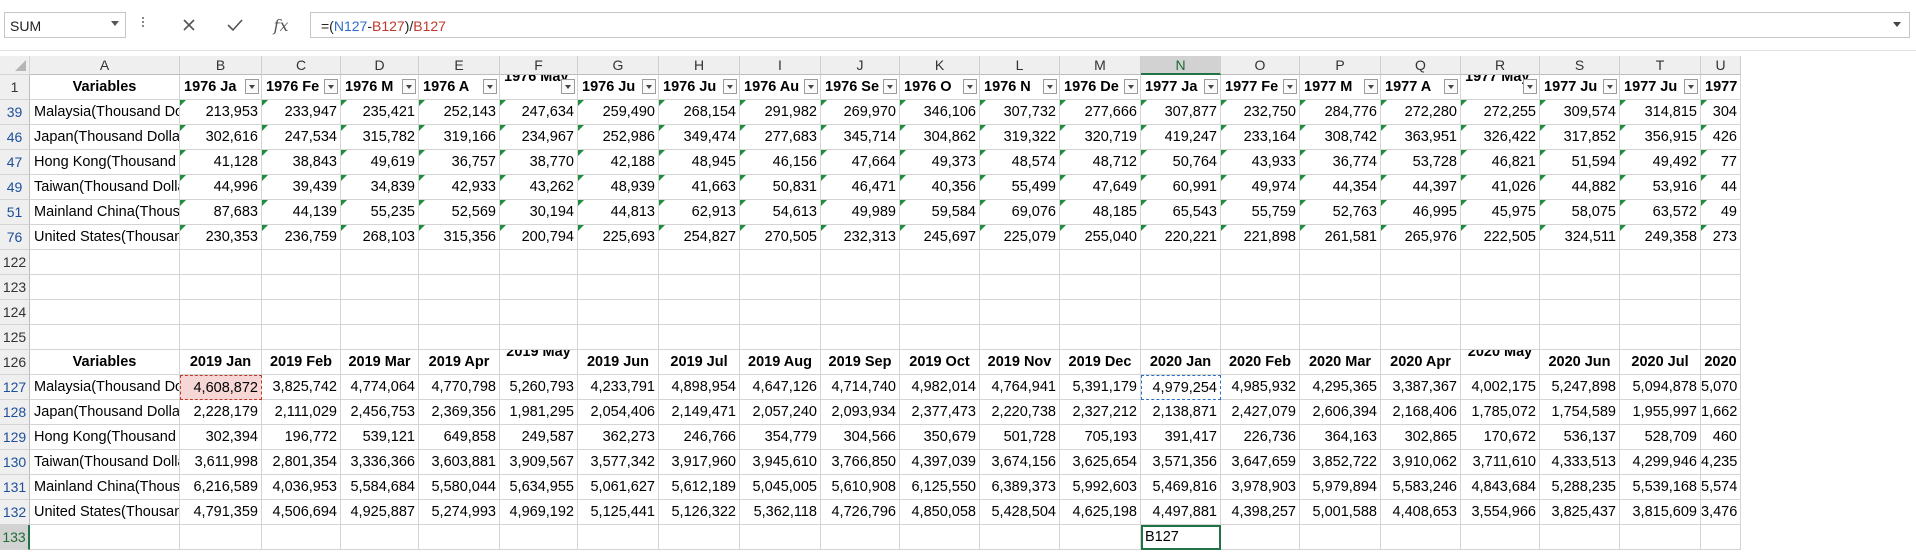 This screenshot has width=1916, height=560. I want to click on data-cell: 3,978,903, so click(1260, 487).